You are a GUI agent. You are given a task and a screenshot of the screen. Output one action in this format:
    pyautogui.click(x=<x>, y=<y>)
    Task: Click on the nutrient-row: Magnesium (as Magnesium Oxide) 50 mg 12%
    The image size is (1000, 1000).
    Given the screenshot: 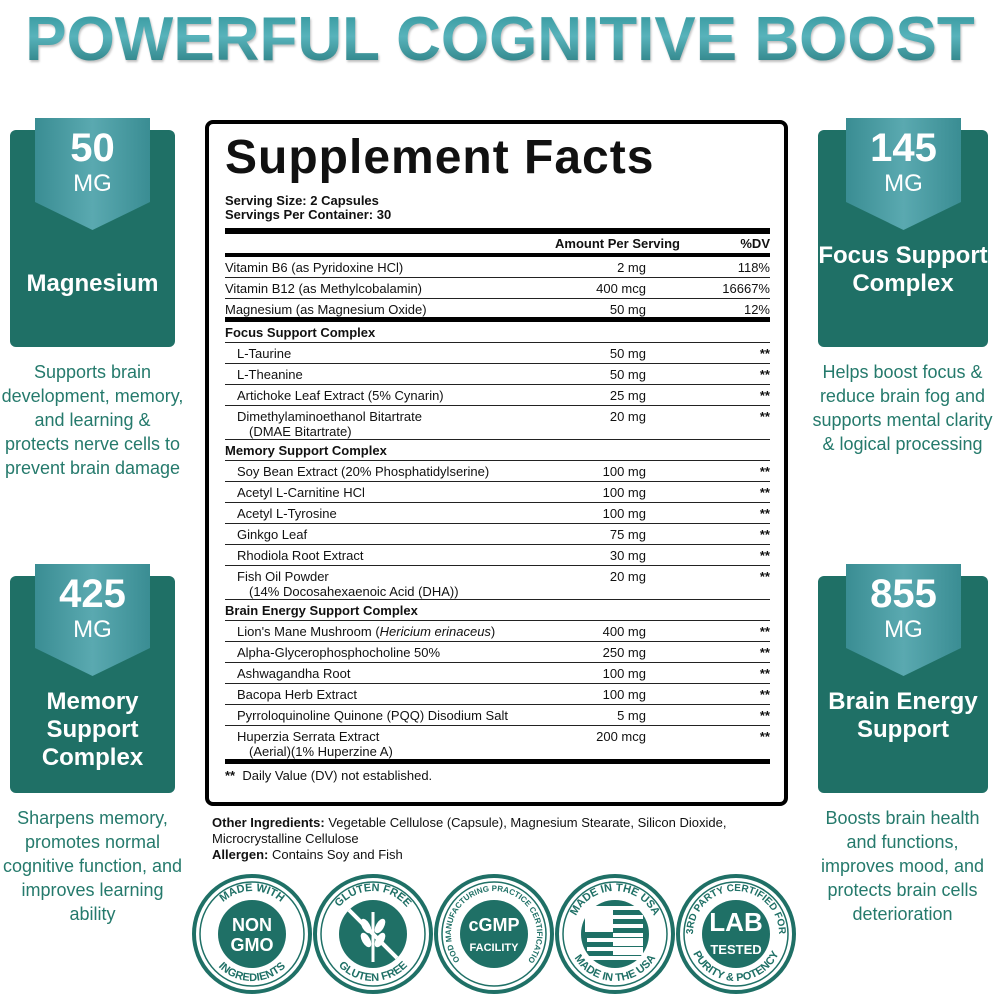 What is the action you would take?
    pyautogui.click(x=497, y=310)
    